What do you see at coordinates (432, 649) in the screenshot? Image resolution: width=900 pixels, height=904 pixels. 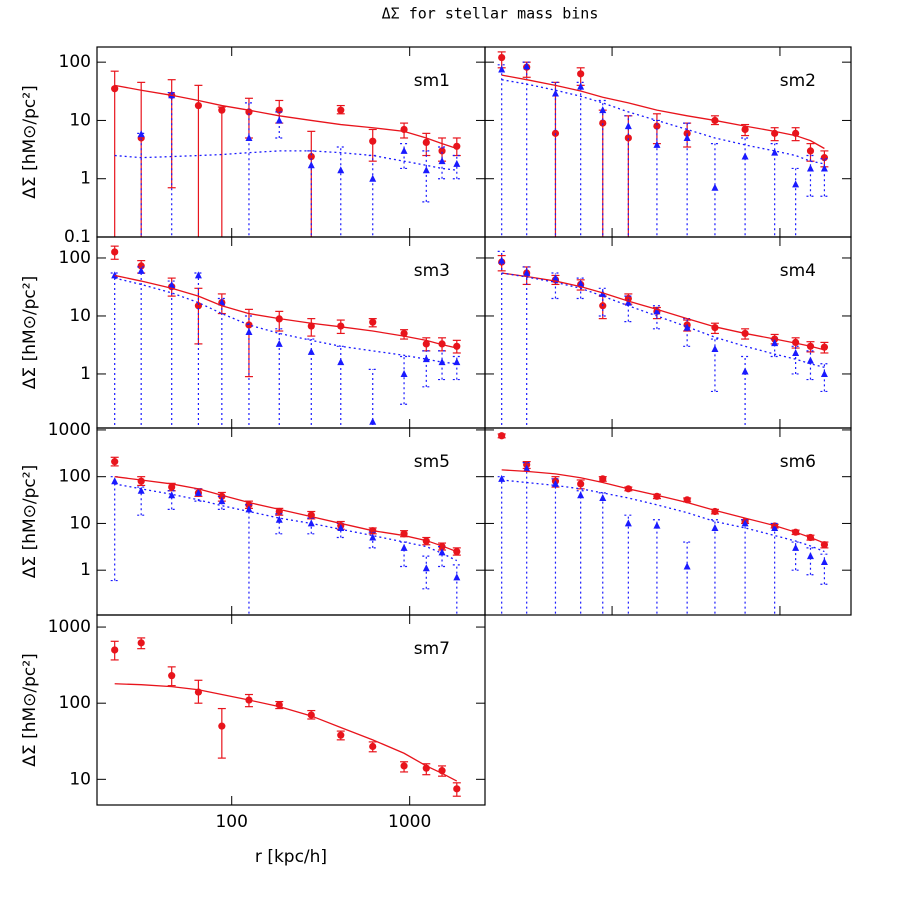 I see `panel-label: sm7` at bounding box center [432, 649].